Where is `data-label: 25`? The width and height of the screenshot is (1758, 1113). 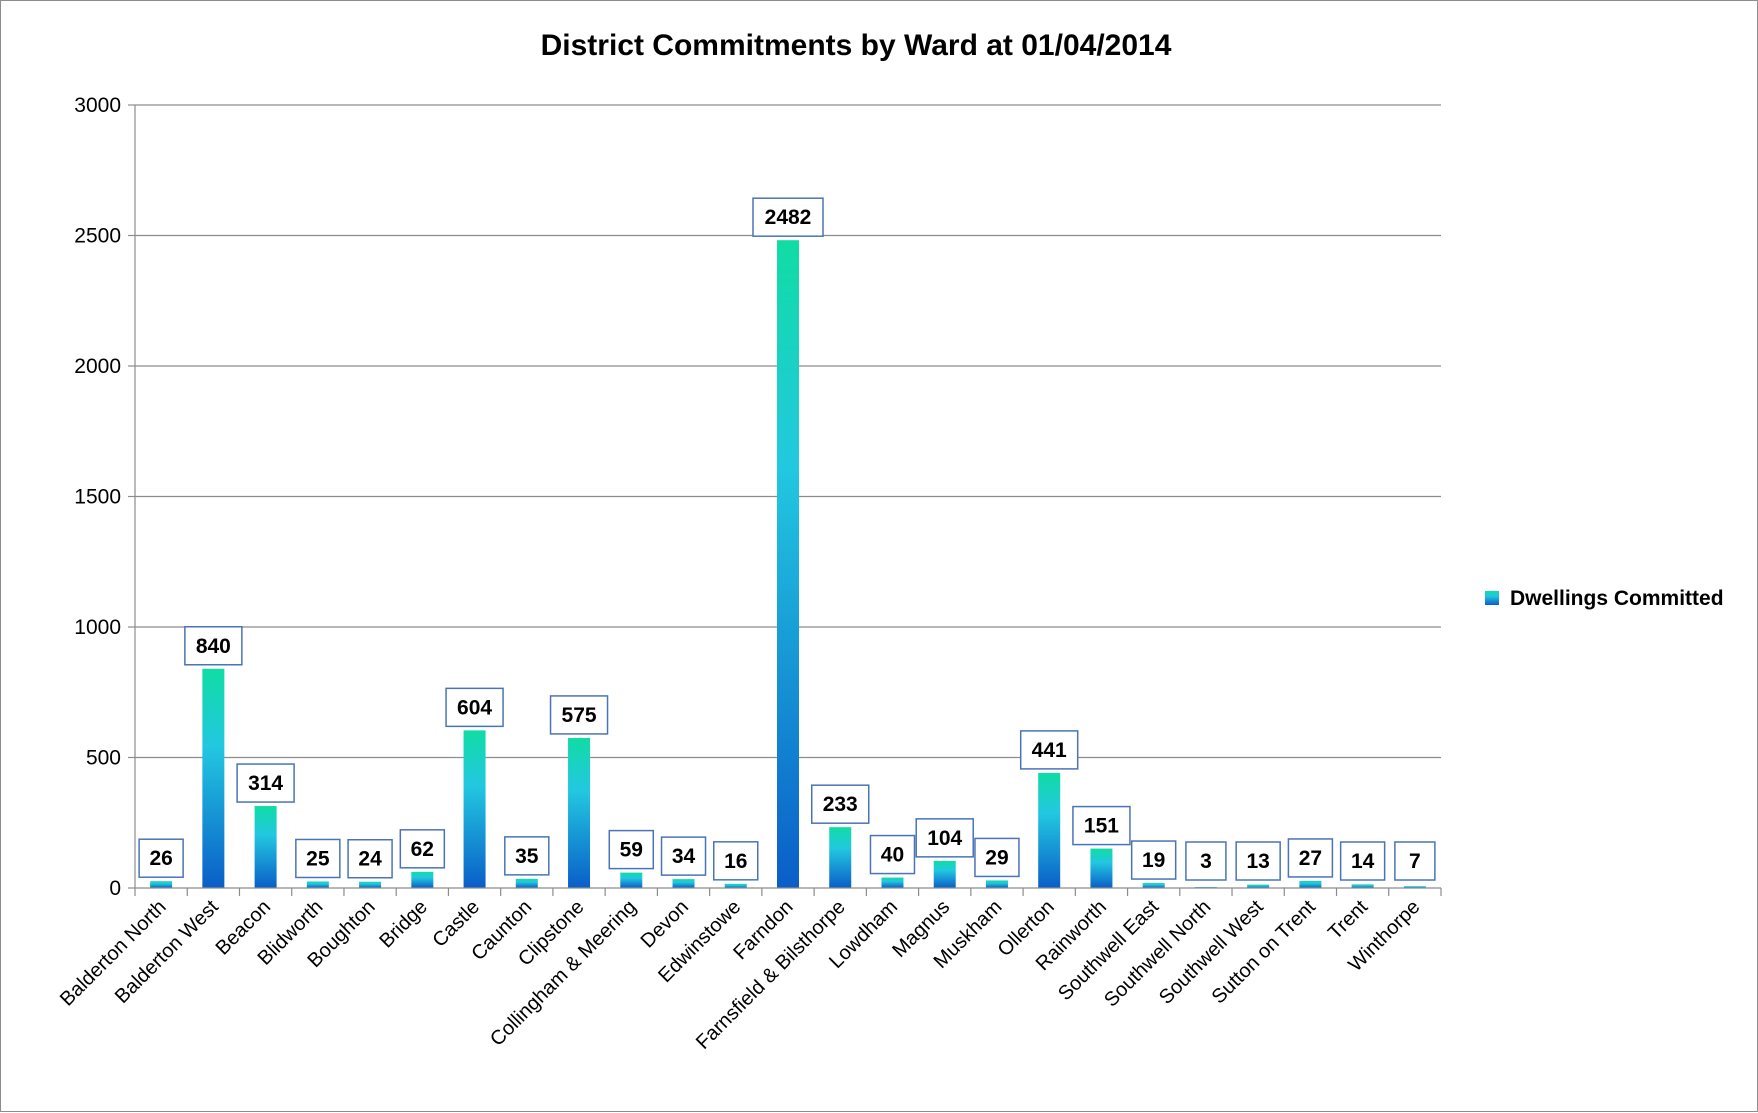
data-label: 25 is located at coordinates (318, 858).